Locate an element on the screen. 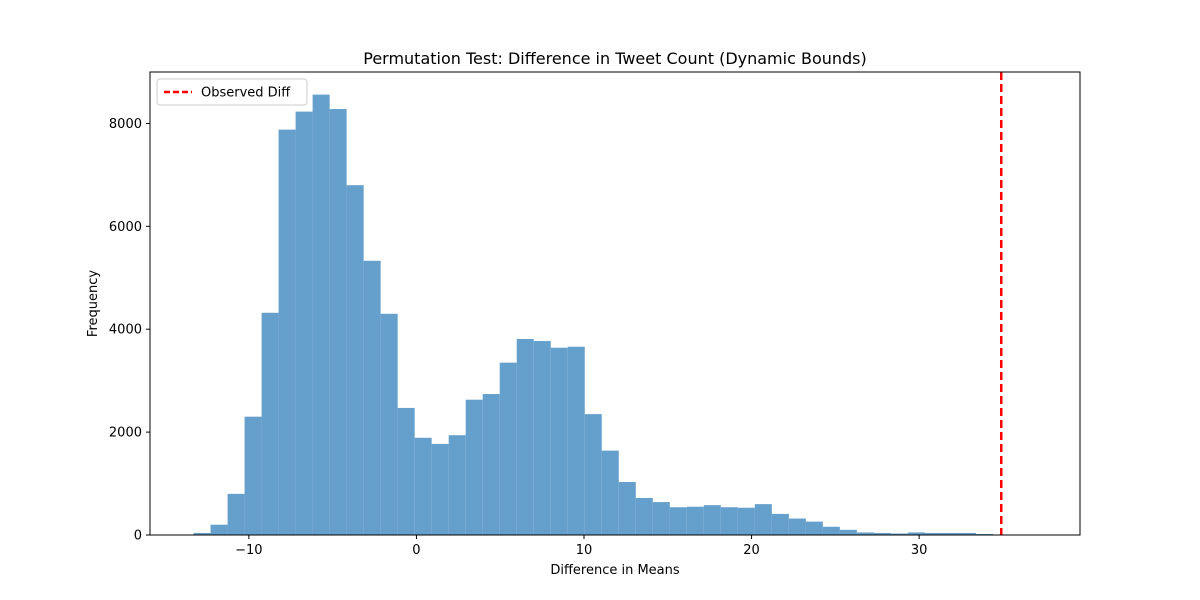  legend-label-observed-diff: Observed Diff is located at coordinates (246, 93).